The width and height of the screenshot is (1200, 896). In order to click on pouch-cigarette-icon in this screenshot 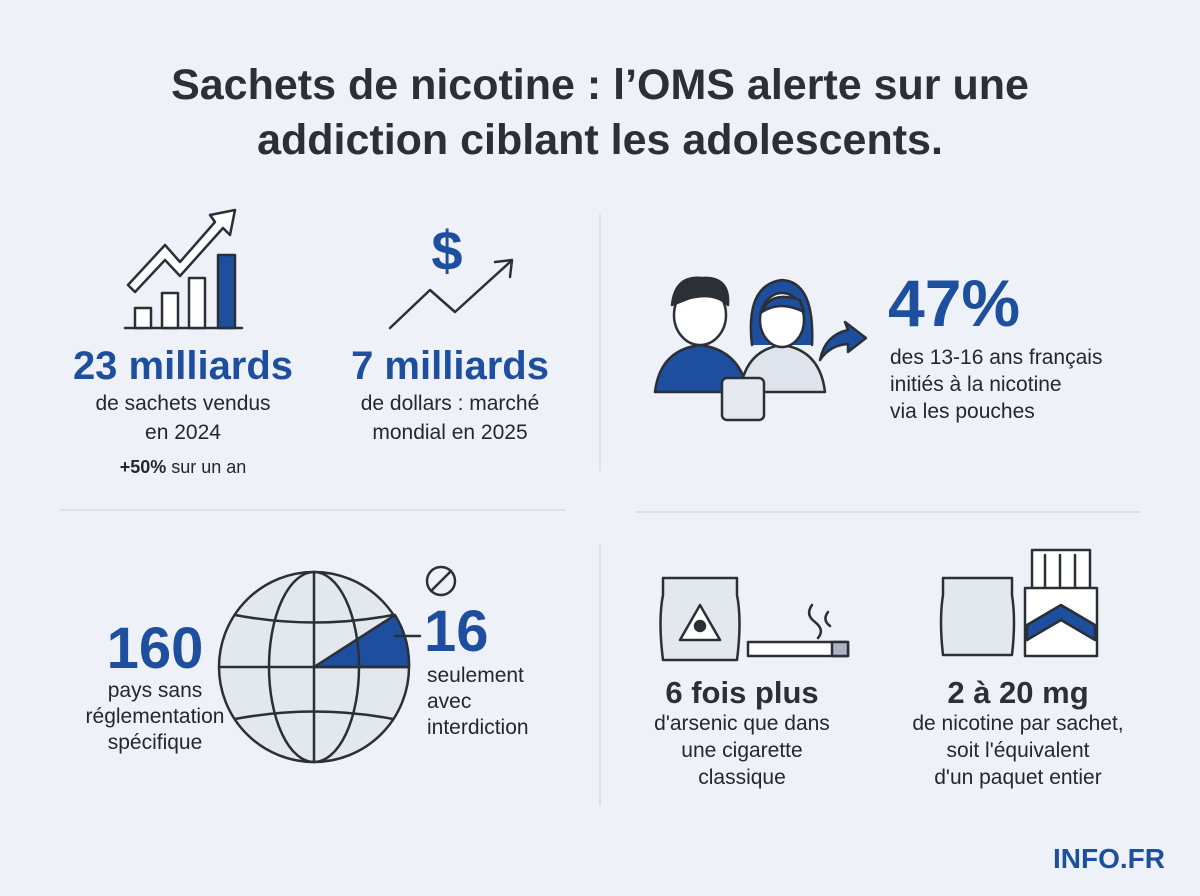, I will do `click(754, 619)`.